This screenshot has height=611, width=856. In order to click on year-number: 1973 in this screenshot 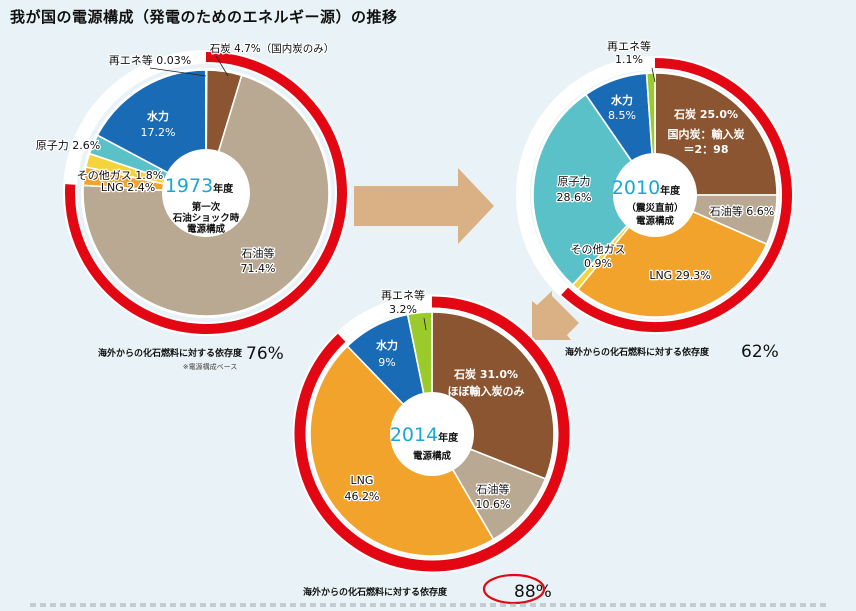, I will do `click(189, 186)`.